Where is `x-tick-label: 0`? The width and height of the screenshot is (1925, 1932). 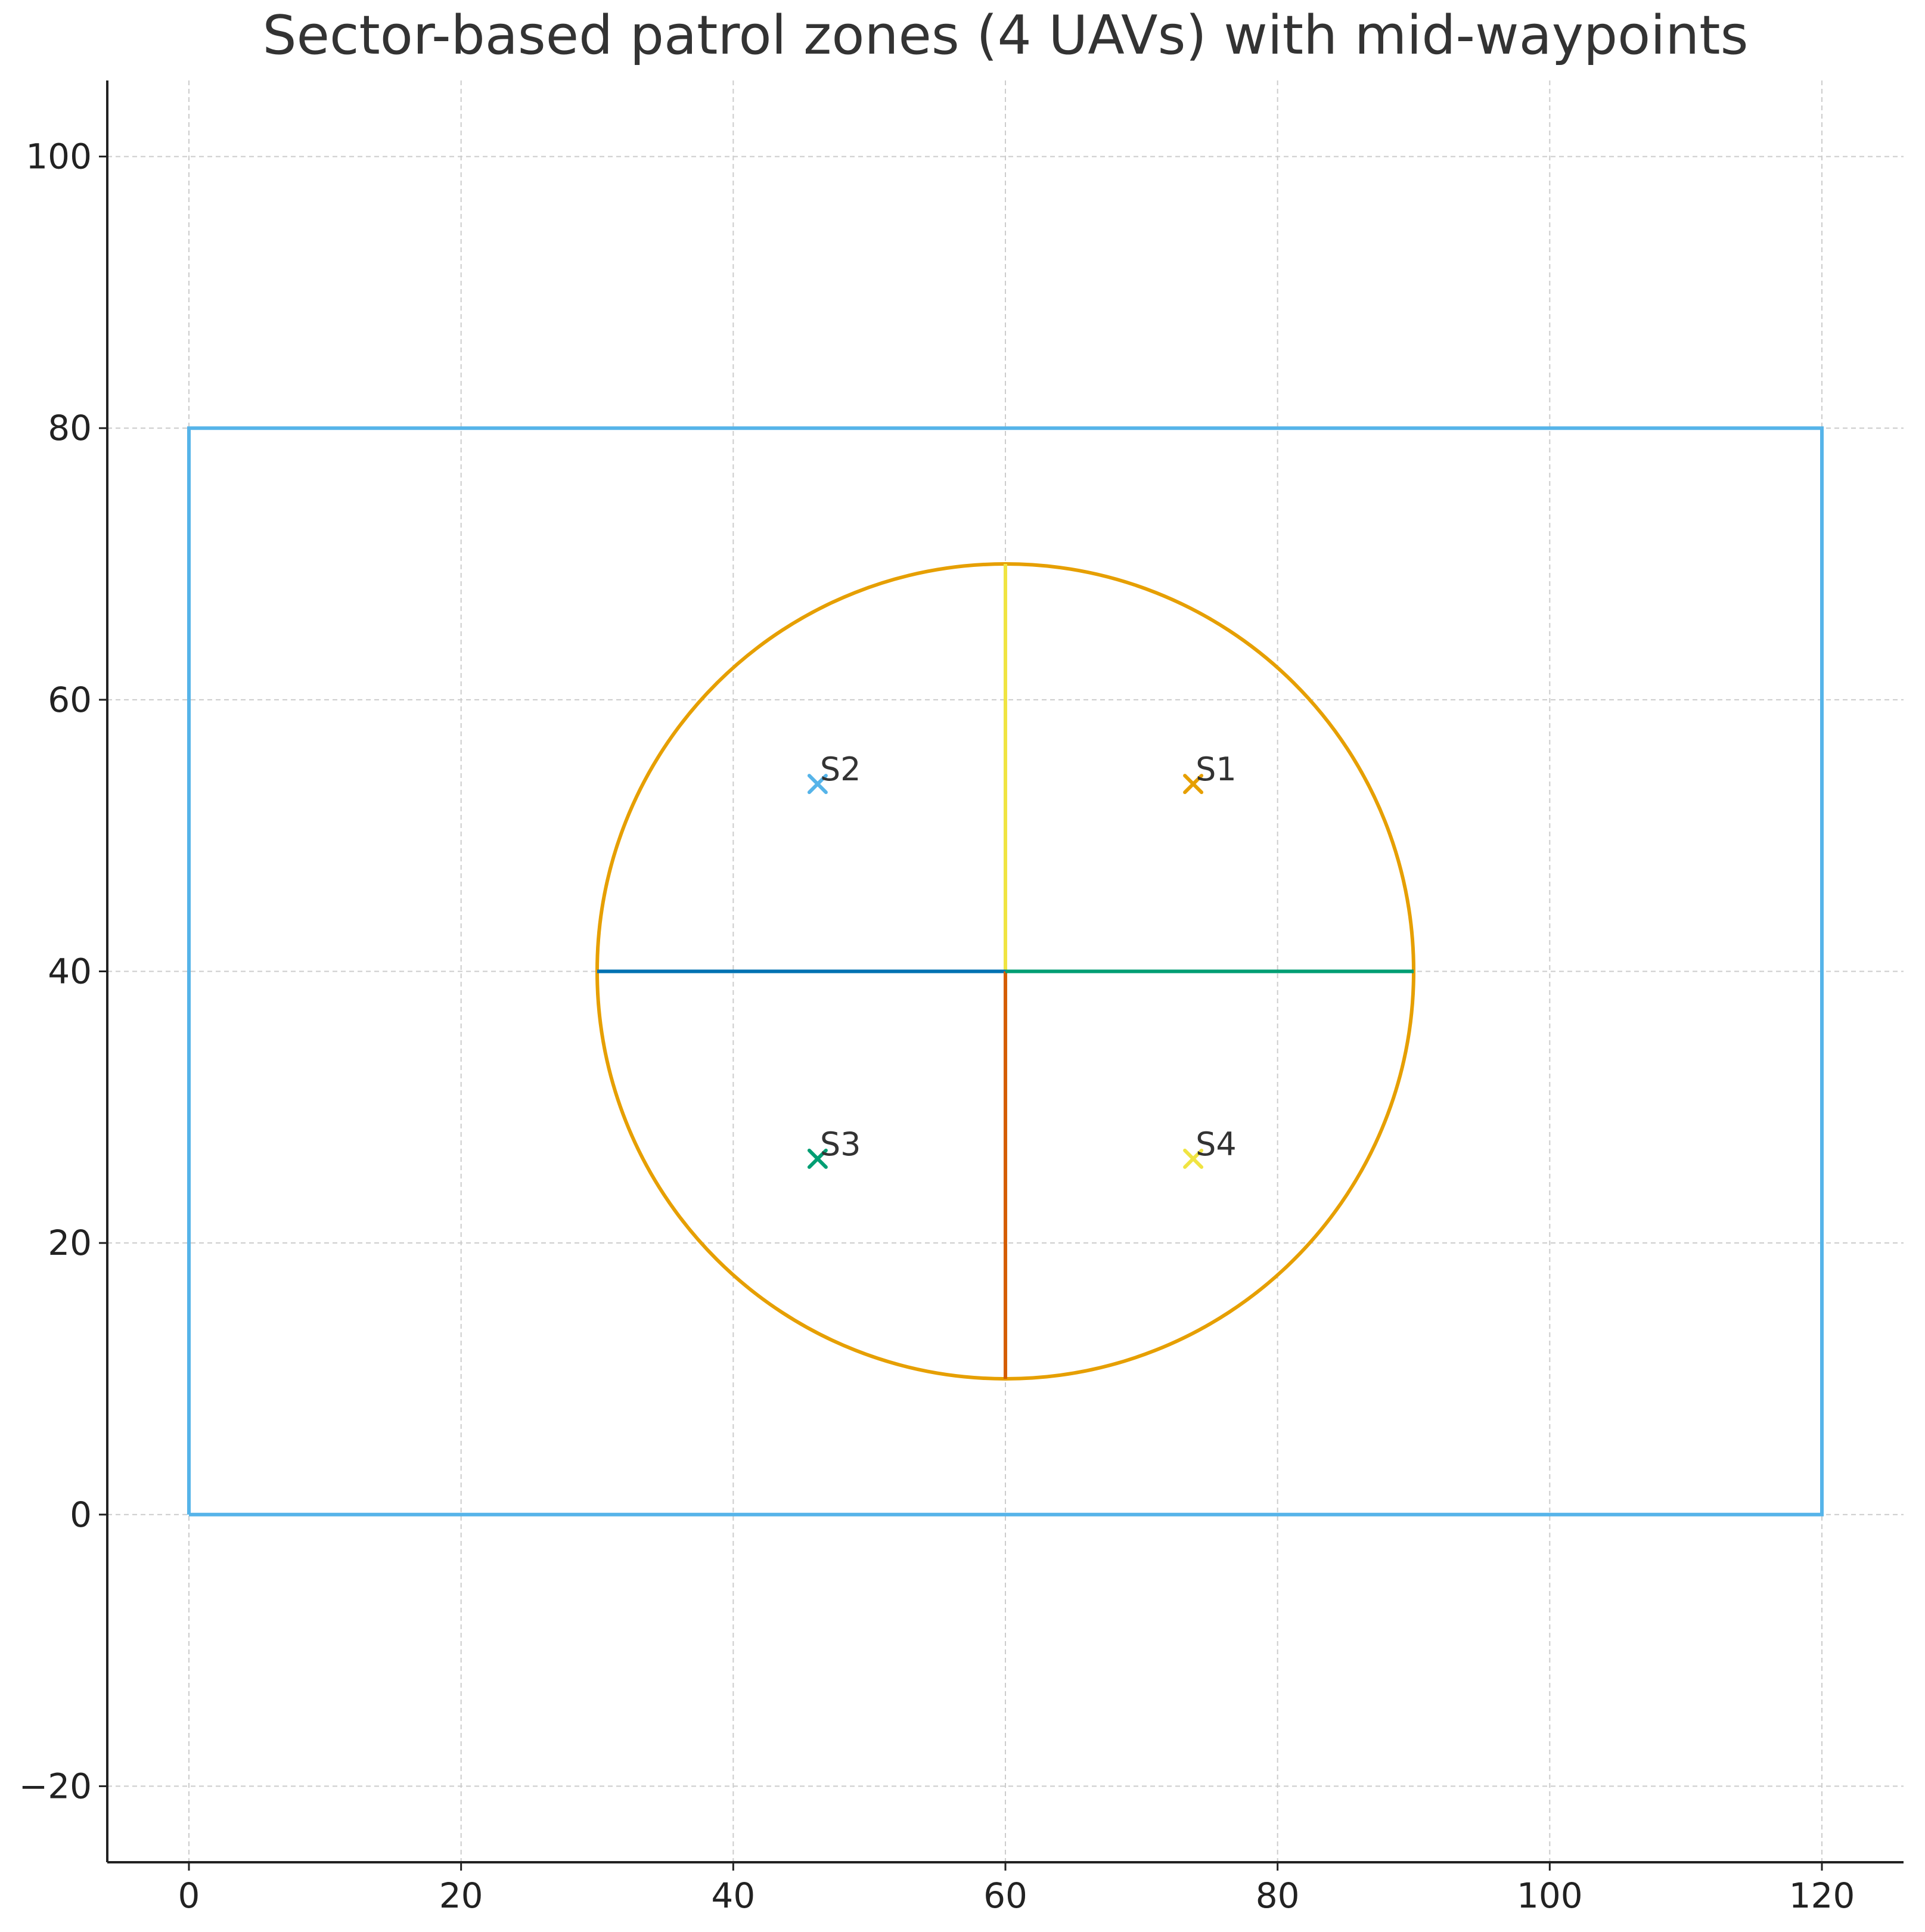 x-tick-label: 0 is located at coordinates (189, 1895).